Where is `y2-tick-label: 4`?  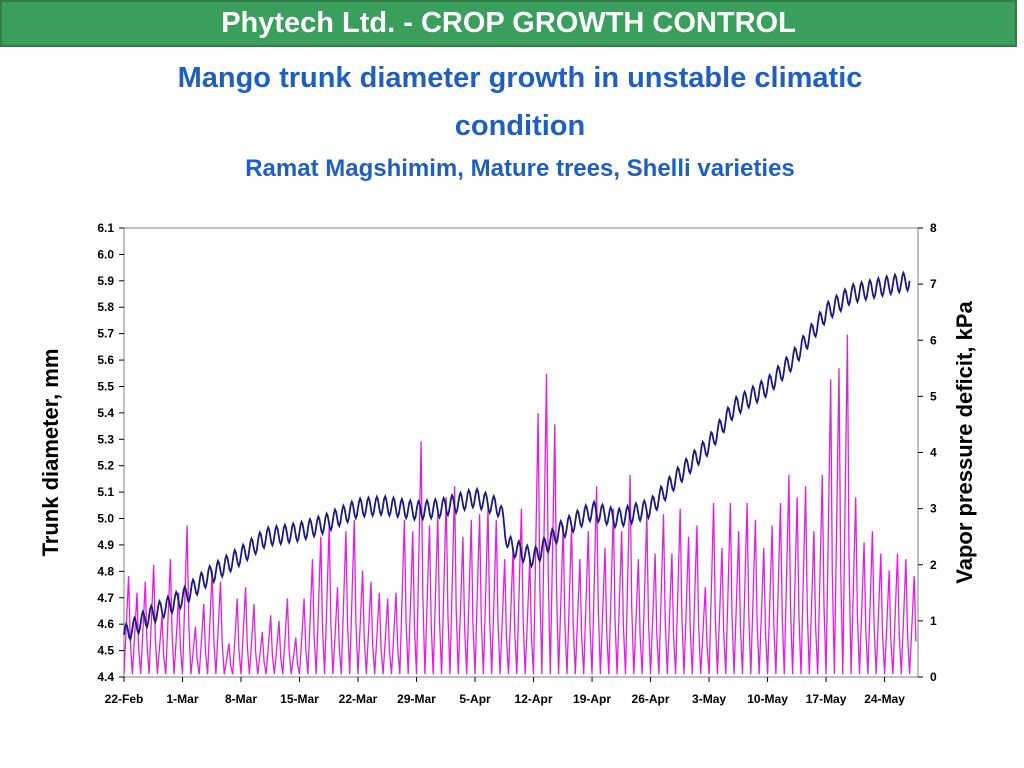
y2-tick-label: 4 is located at coordinates (933, 453).